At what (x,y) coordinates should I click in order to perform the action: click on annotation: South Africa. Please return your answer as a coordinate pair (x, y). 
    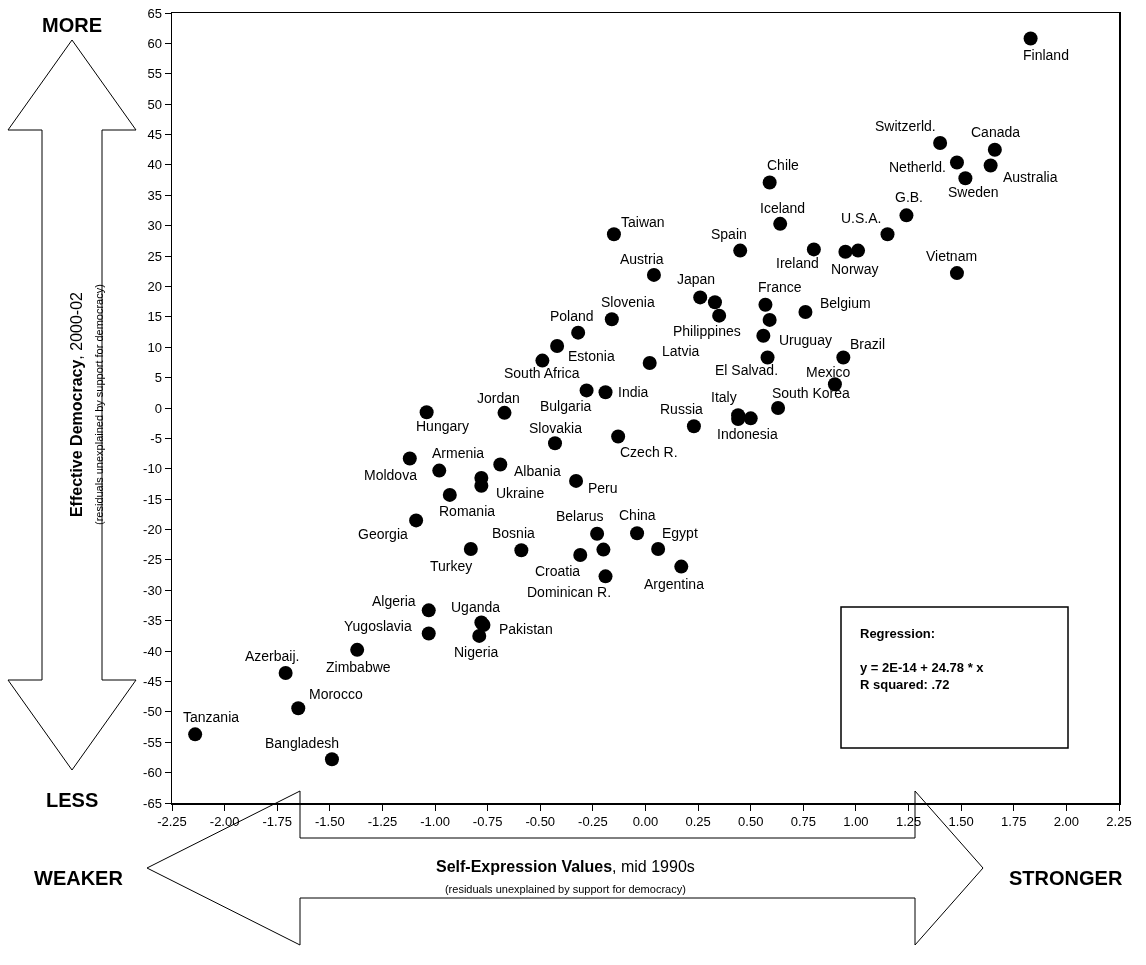
    Looking at the image, I should click on (542, 373).